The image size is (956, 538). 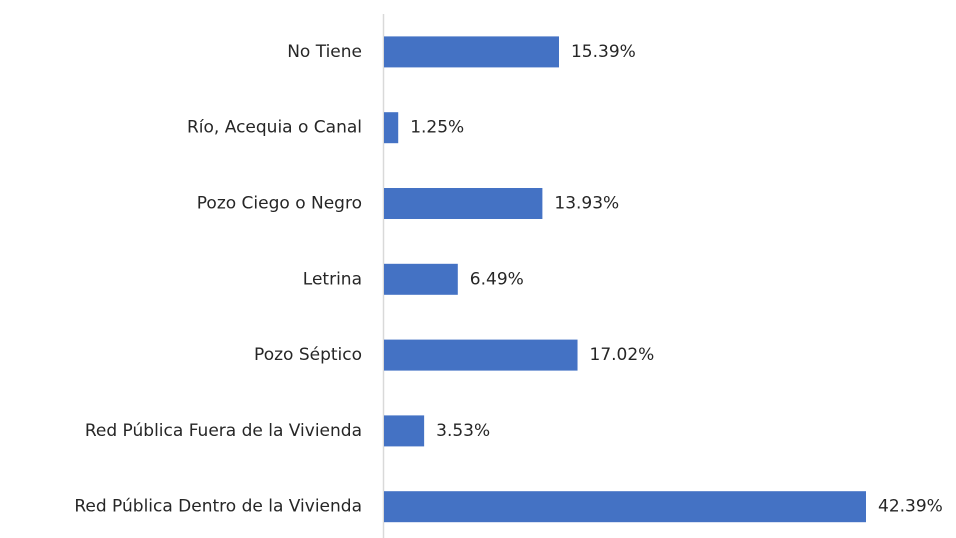 What do you see at coordinates (497, 279) in the screenshot?
I see `value-label: 6.49%` at bounding box center [497, 279].